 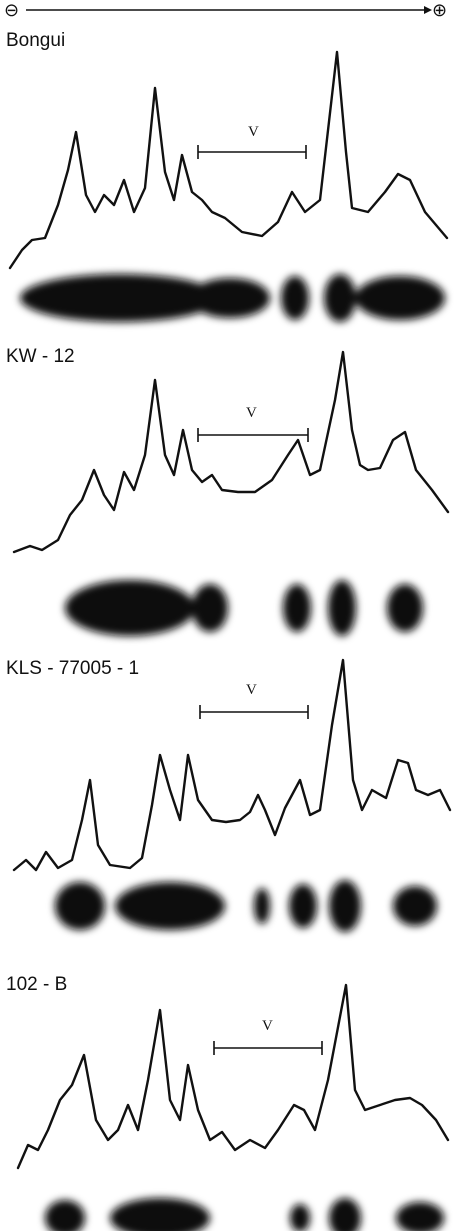 What do you see at coordinates (36, 984) in the screenshot?
I see `sample-label: 102 - B` at bounding box center [36, 984].